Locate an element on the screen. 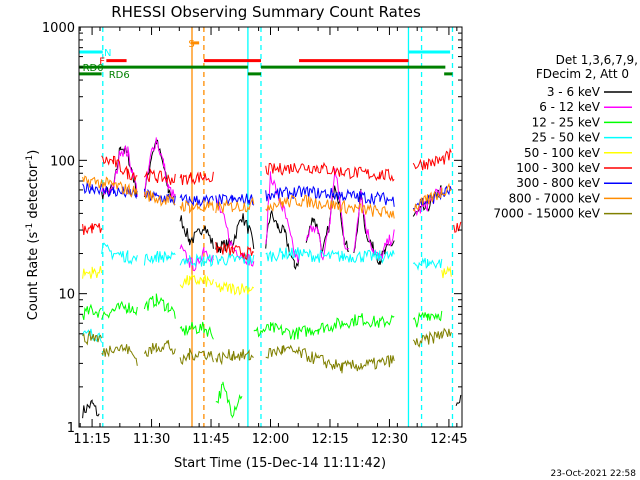 Image resolution: width=640 pixels, height=480 pixels. y-axis-label: Count Rate (s-1 detector-1) is located at coordinates (33, 235).